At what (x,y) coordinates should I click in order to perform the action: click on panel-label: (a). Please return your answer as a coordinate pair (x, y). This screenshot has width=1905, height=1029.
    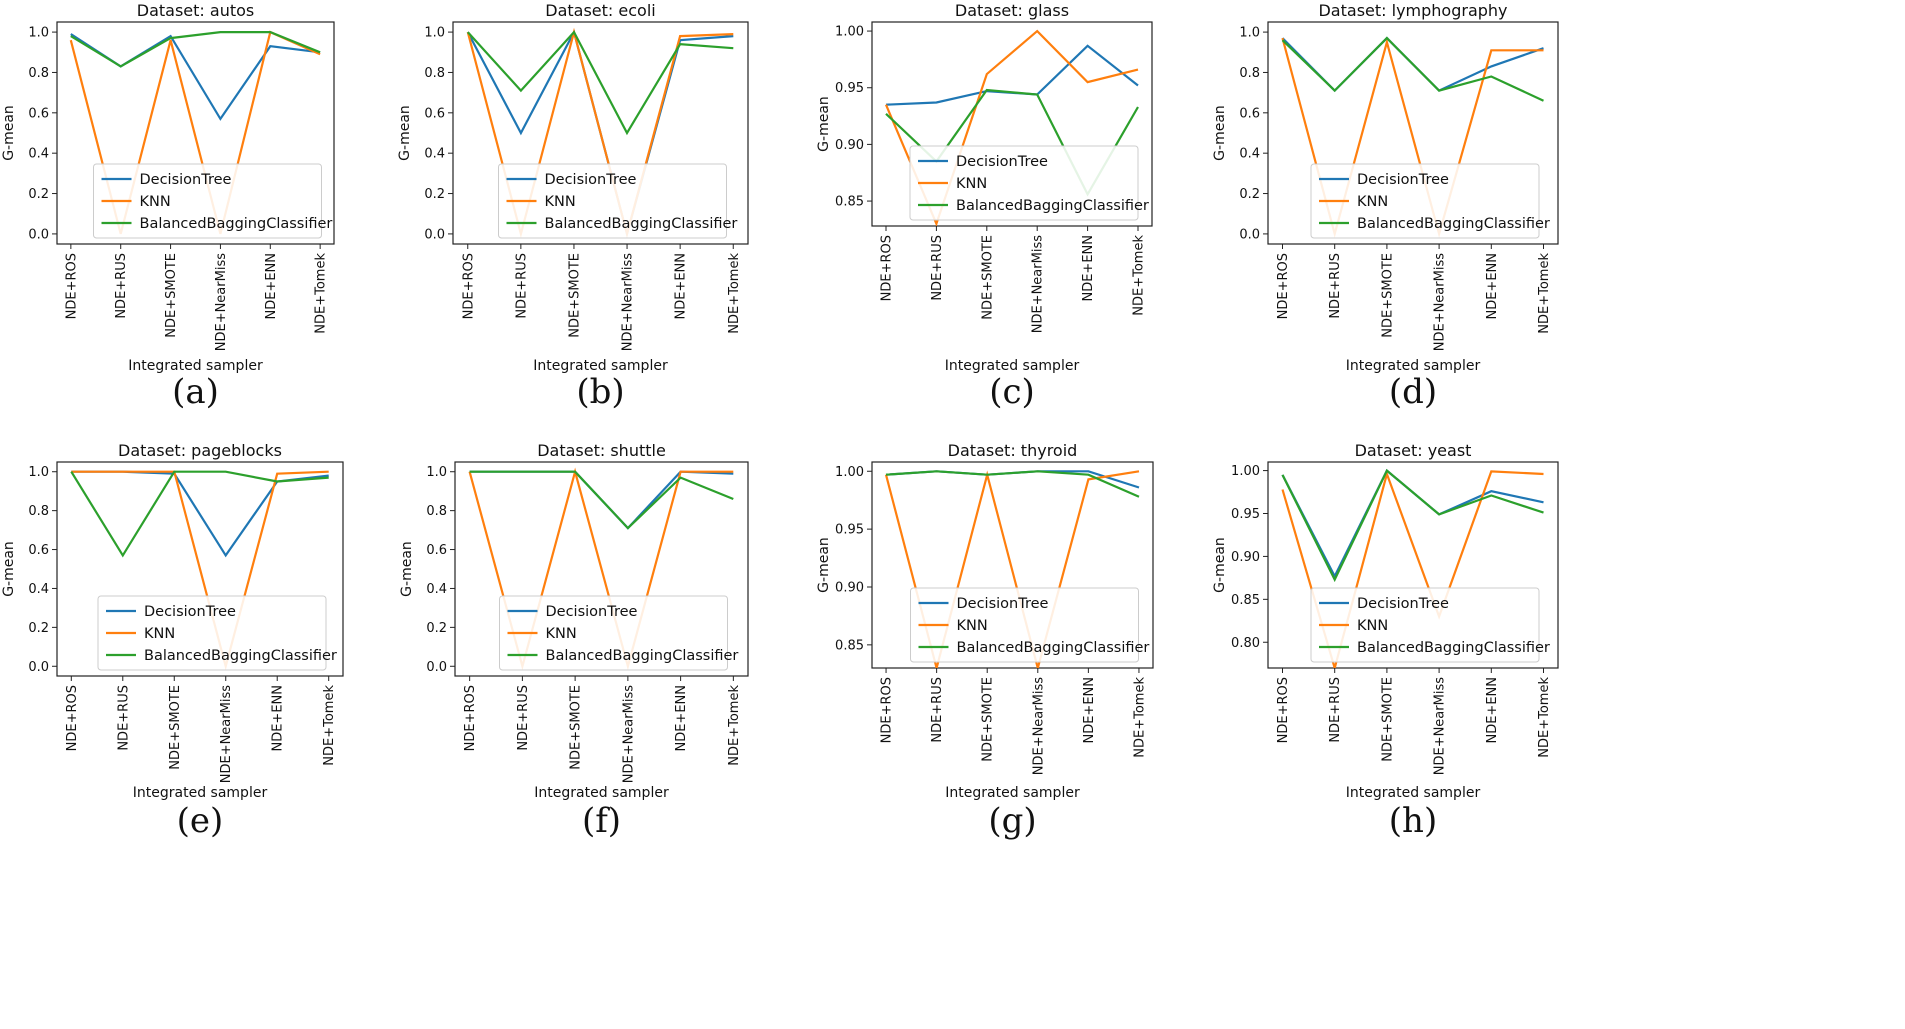
    Looking at the image, I should click on (195, 392).